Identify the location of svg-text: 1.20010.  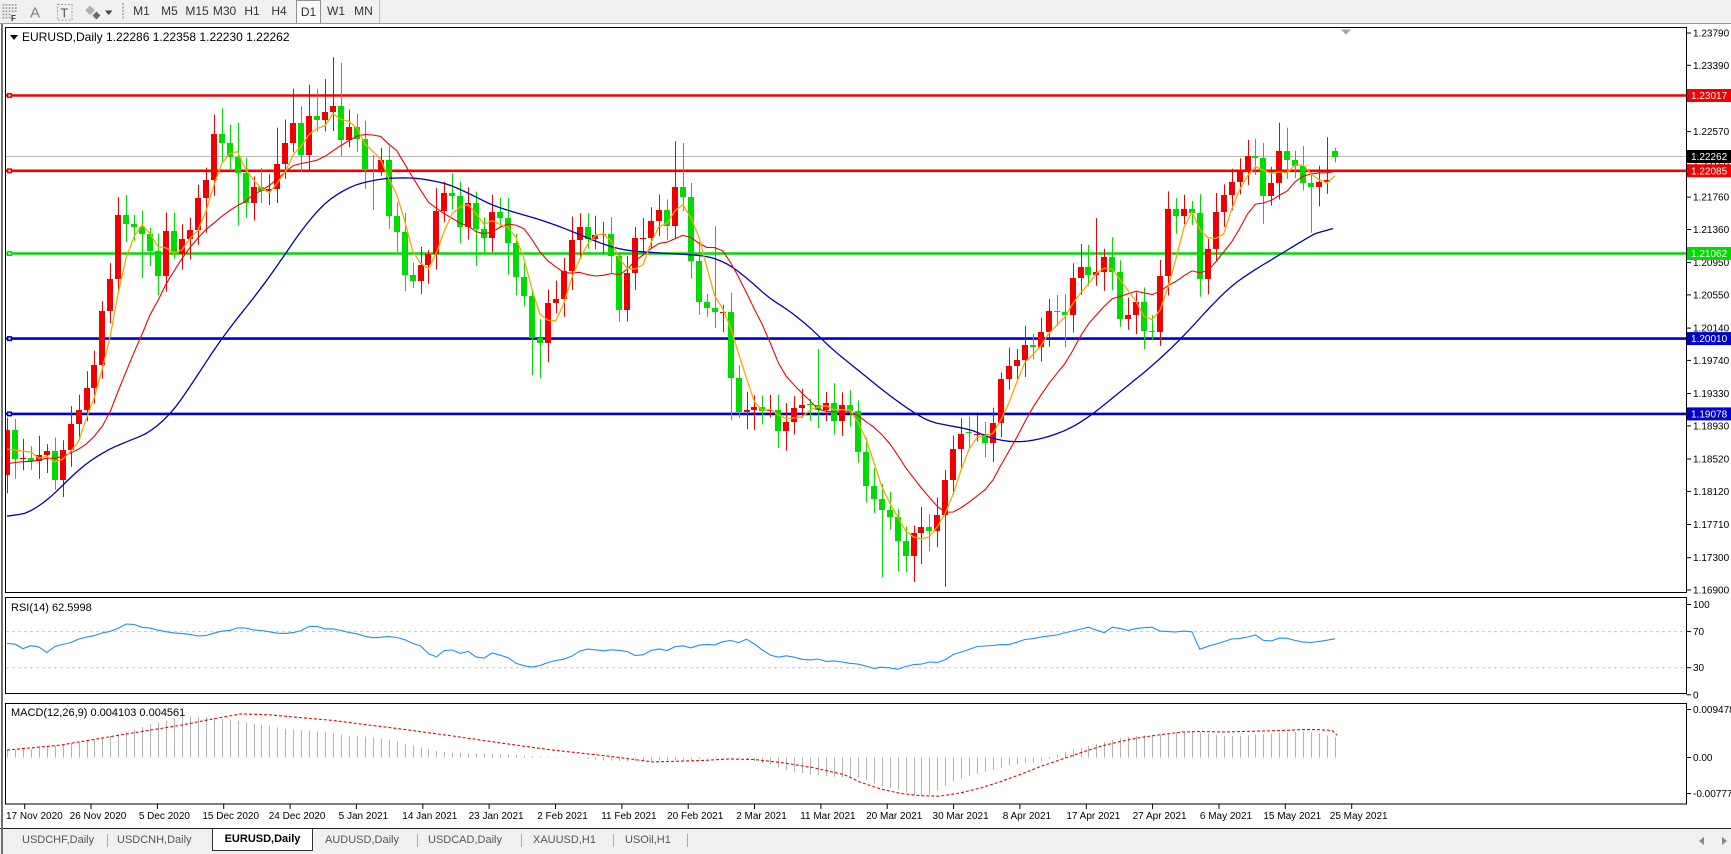
(1709, 339).